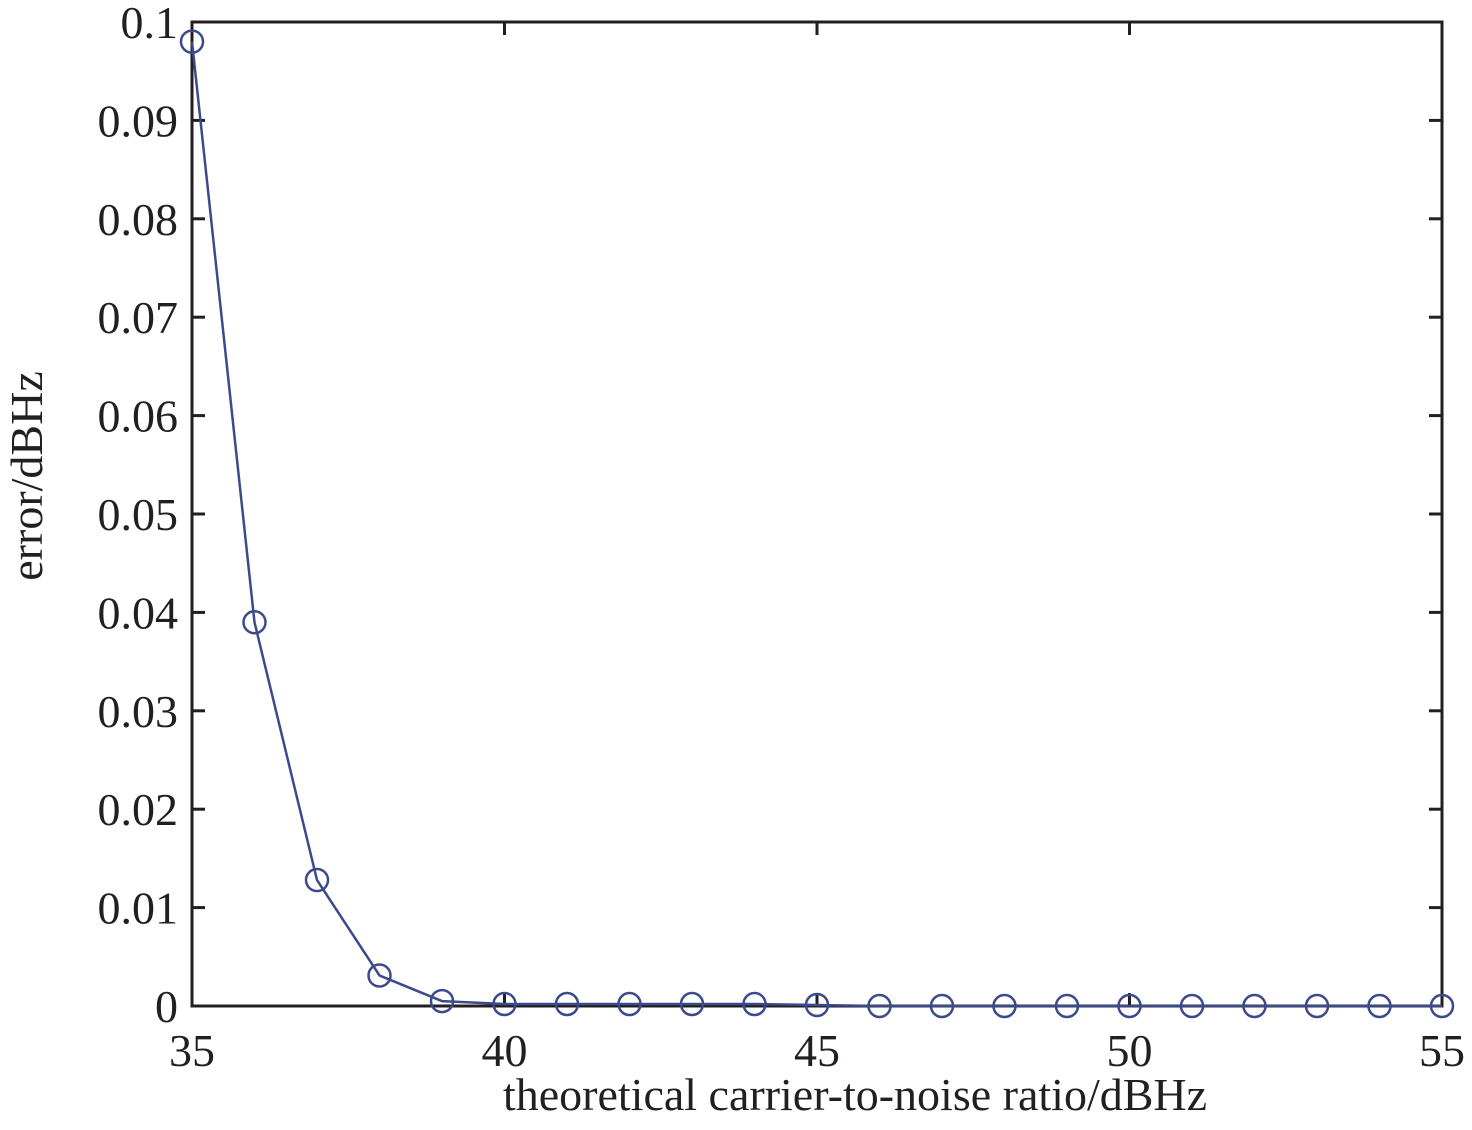 This screenshot has height=1130, width=1472. Describe the element at coordinates (1442, 1050) in the screenshot. I see `x-tick-label: 55` at that location.